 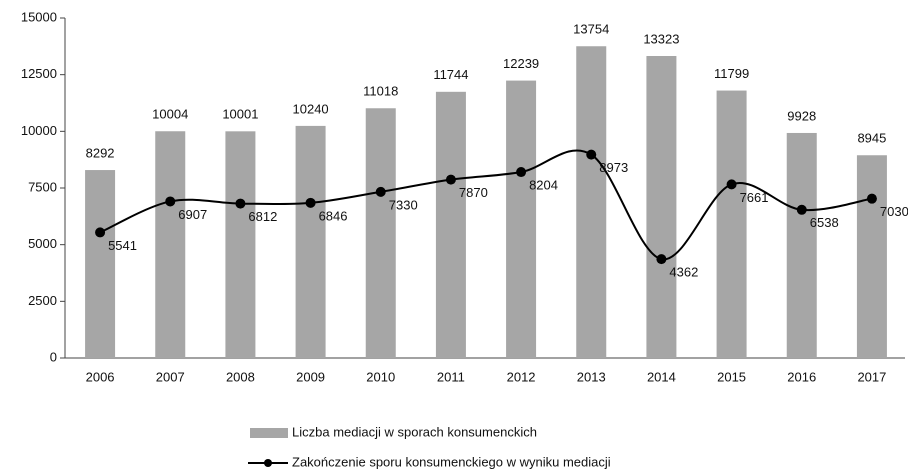 What do you see at coordinates (53, 356) in the screenshot?
I see `y-tick-label: 0` at bounding box center [53, 356].